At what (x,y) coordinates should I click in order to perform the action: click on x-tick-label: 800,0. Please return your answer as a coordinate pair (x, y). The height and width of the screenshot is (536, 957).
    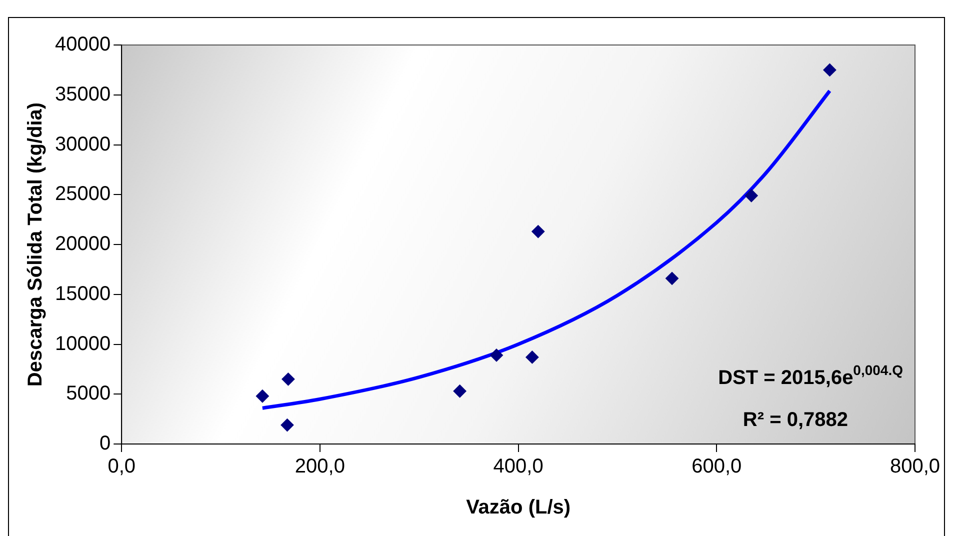
    Looking at the image, I should click on (915, 467).